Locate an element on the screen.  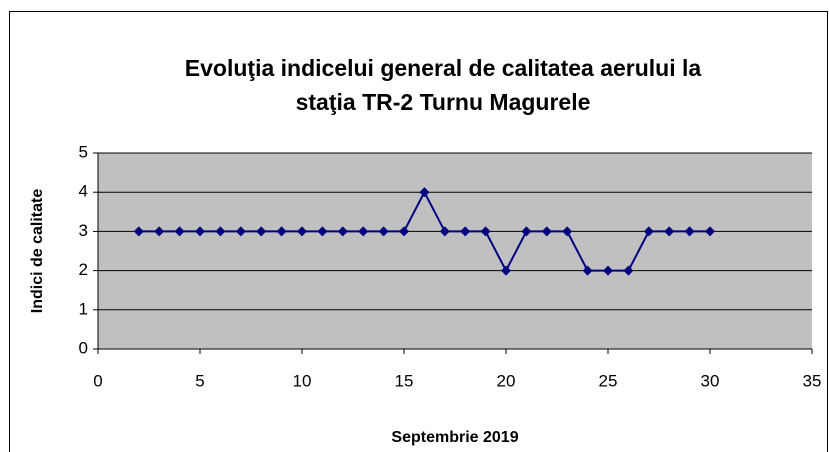
y-tick-label: 2 is located at coordinates (83, 269).